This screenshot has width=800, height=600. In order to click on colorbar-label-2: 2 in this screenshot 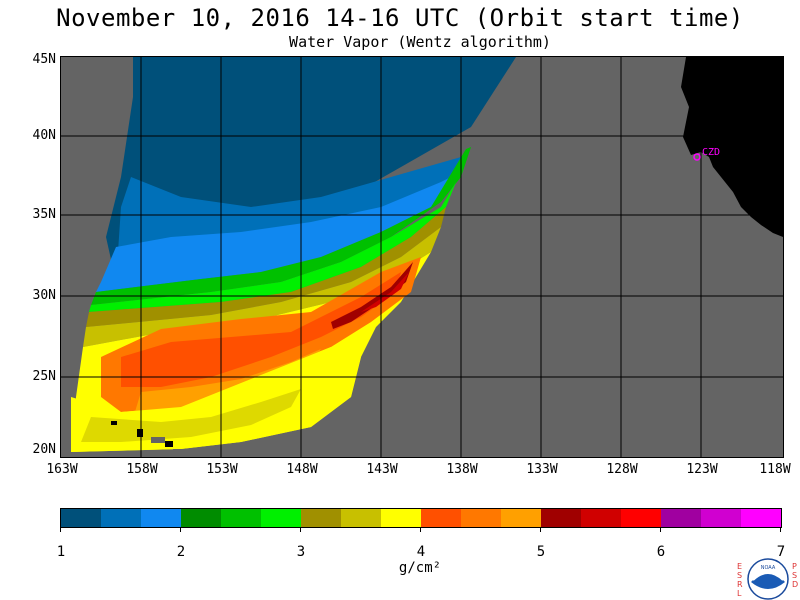, I will do `click(181, 552)`.